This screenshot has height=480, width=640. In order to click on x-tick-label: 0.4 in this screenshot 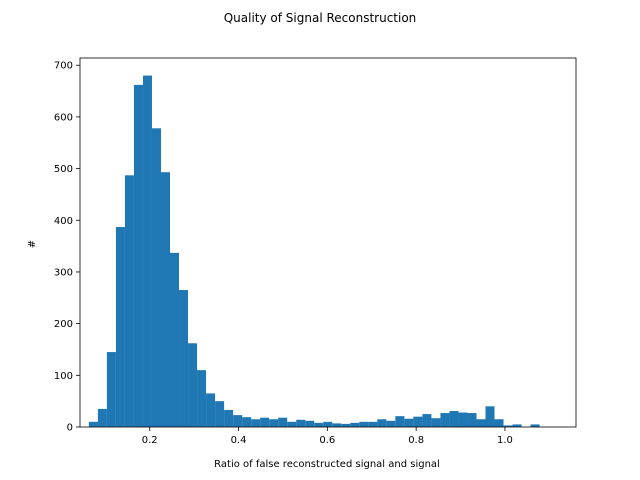, I will do `click(239, 440)`.